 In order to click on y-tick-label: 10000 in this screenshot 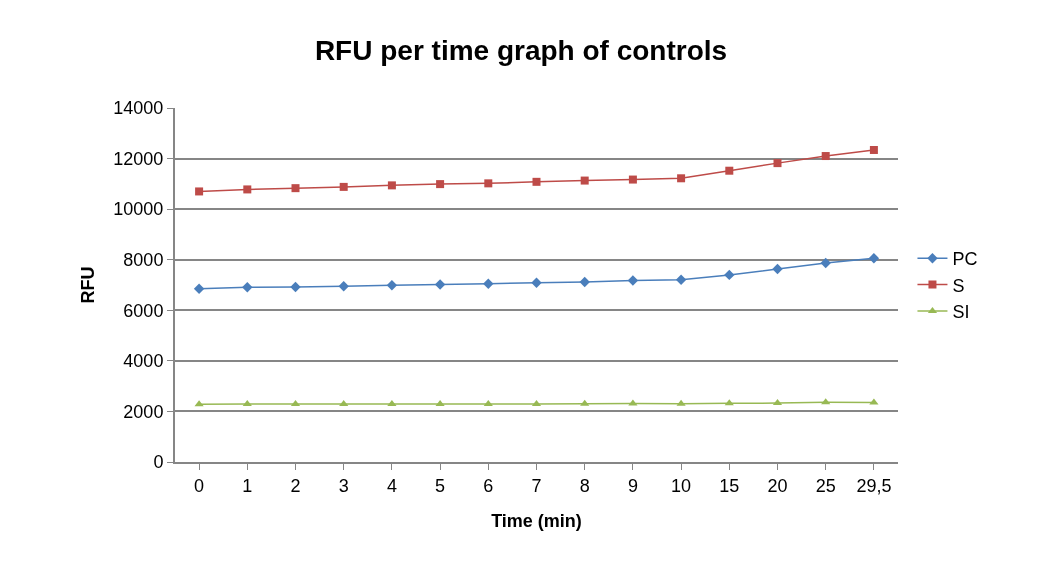, I will do `click(138, 209)`.